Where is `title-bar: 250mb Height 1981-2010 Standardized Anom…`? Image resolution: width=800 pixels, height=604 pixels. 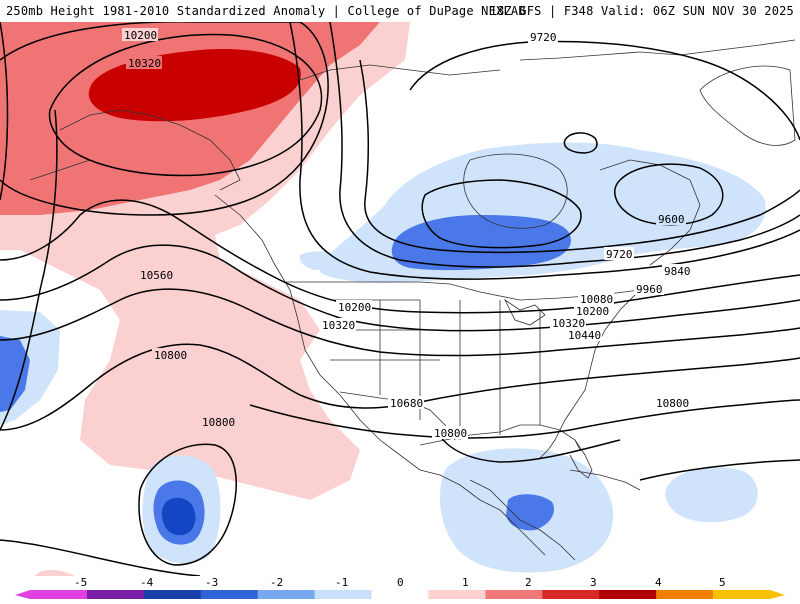 title-bar: 250mb Height 1981-2010 Standardized Anom… is located at coordinates (400, 11).